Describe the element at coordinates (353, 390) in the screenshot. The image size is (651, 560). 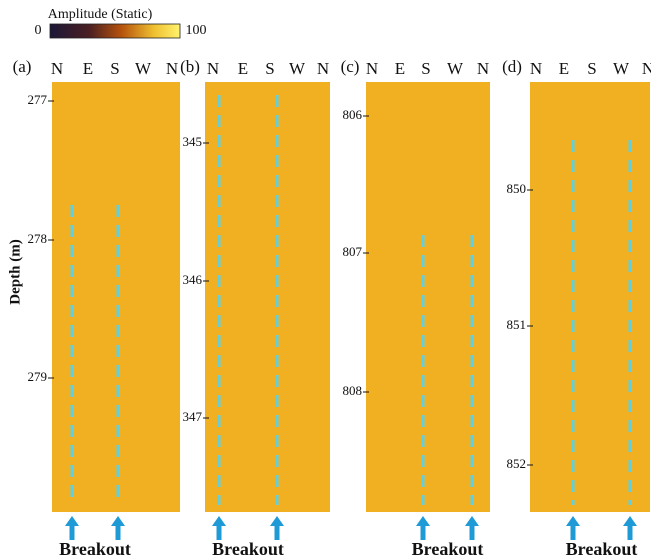
I see `depth-tick-label: 808` at that location.